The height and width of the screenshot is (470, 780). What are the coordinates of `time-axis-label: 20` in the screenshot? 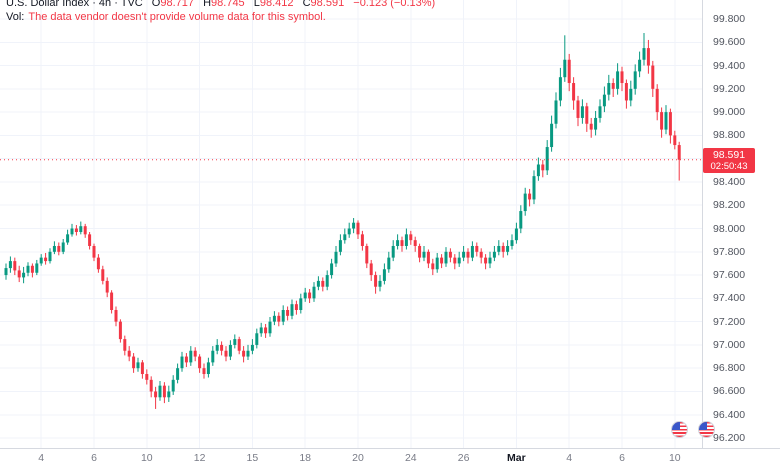 It's located at (358, 458).